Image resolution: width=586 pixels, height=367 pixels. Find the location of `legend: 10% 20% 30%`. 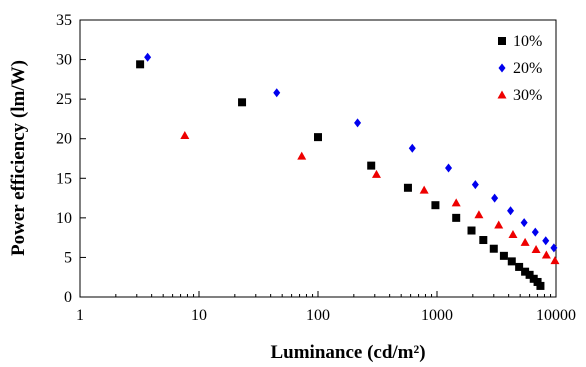

legend: 10% 20% 30% is located at coordinates (519, 68).